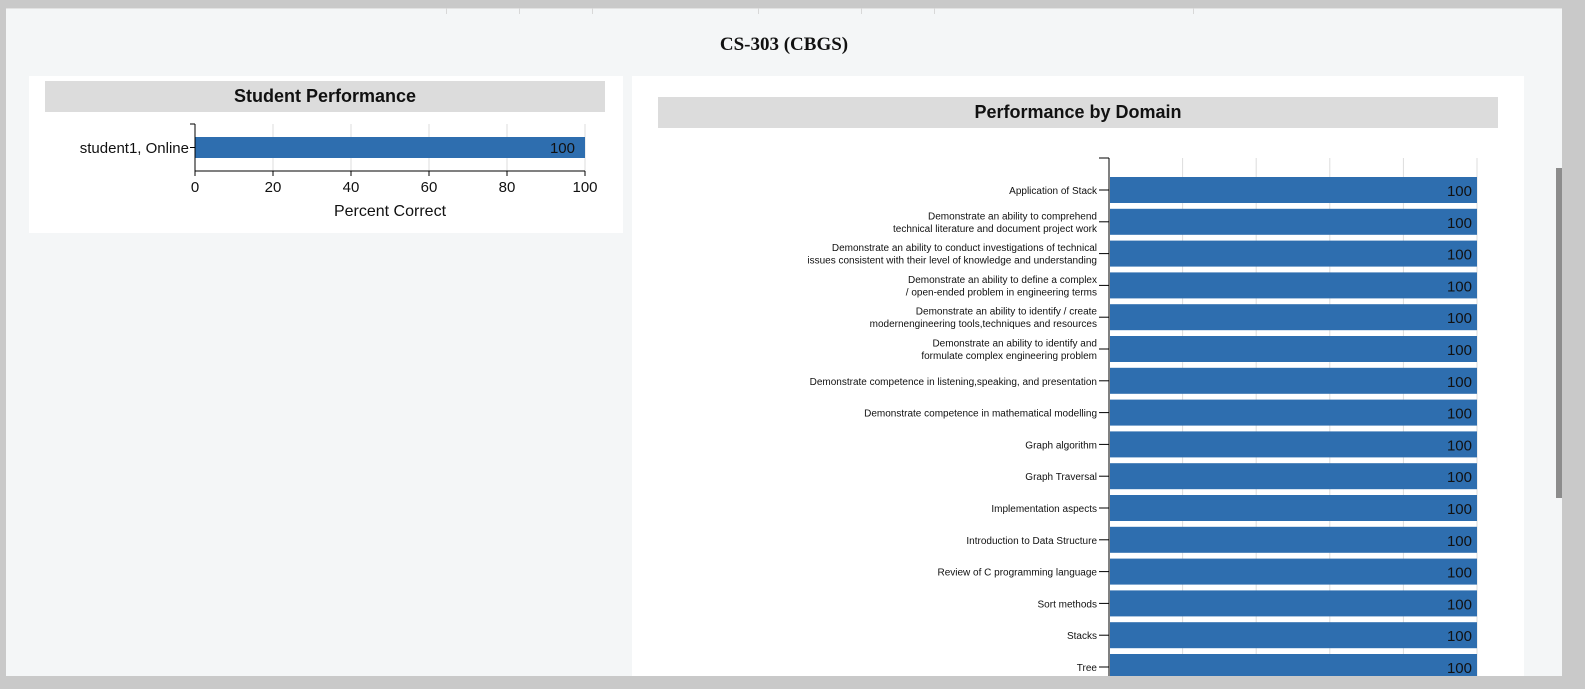 This screenshot has width=1585, height=689. What do you see at coordinates (134, 148) in the screenshot?
I see `category-label: student1, Online` at bounding box center [134, 148].